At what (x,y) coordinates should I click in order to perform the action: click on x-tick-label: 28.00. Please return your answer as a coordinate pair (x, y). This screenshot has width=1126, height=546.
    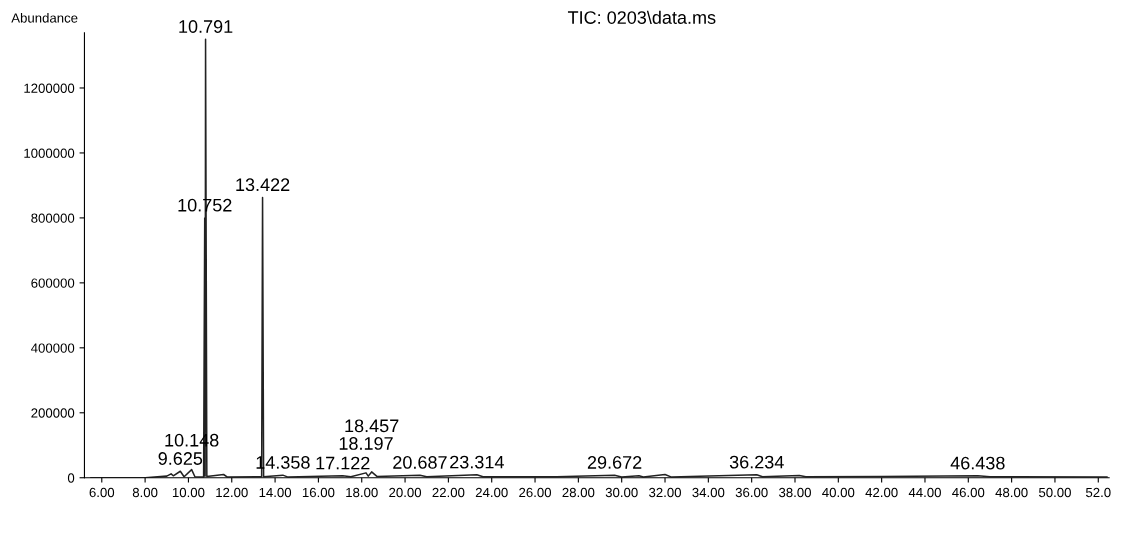
    Looking at the image, I should click on (578, 492).